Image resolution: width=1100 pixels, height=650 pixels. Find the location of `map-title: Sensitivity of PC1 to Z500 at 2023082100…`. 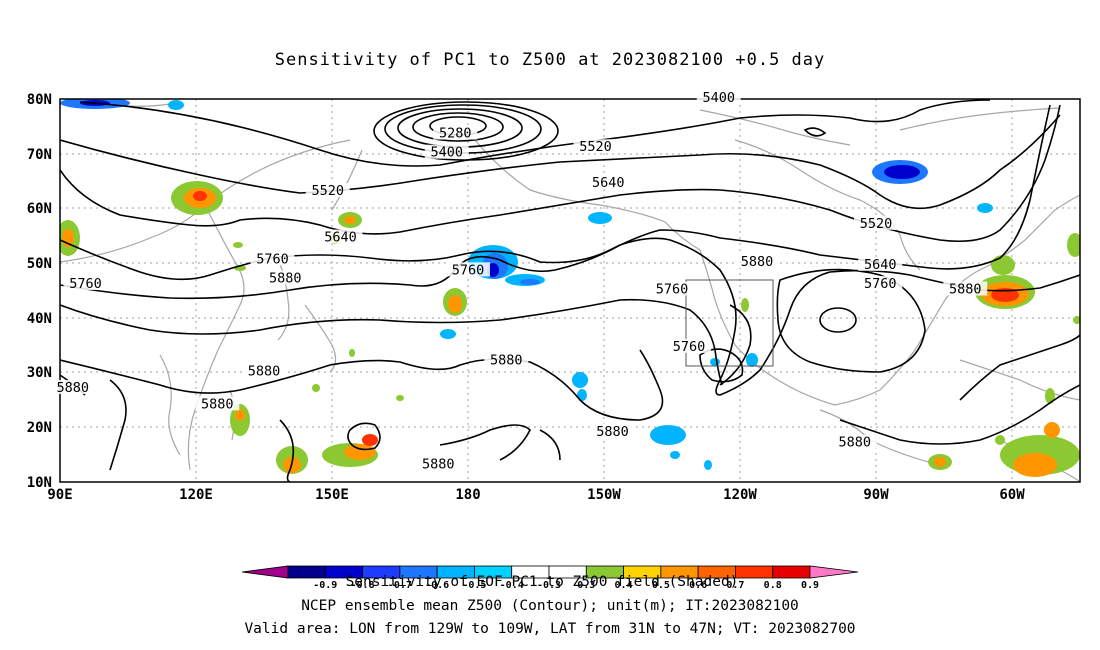

map-title: Sensitivity of PC1 to Z500 at 2023082100… is located at coordinates (550, 60).